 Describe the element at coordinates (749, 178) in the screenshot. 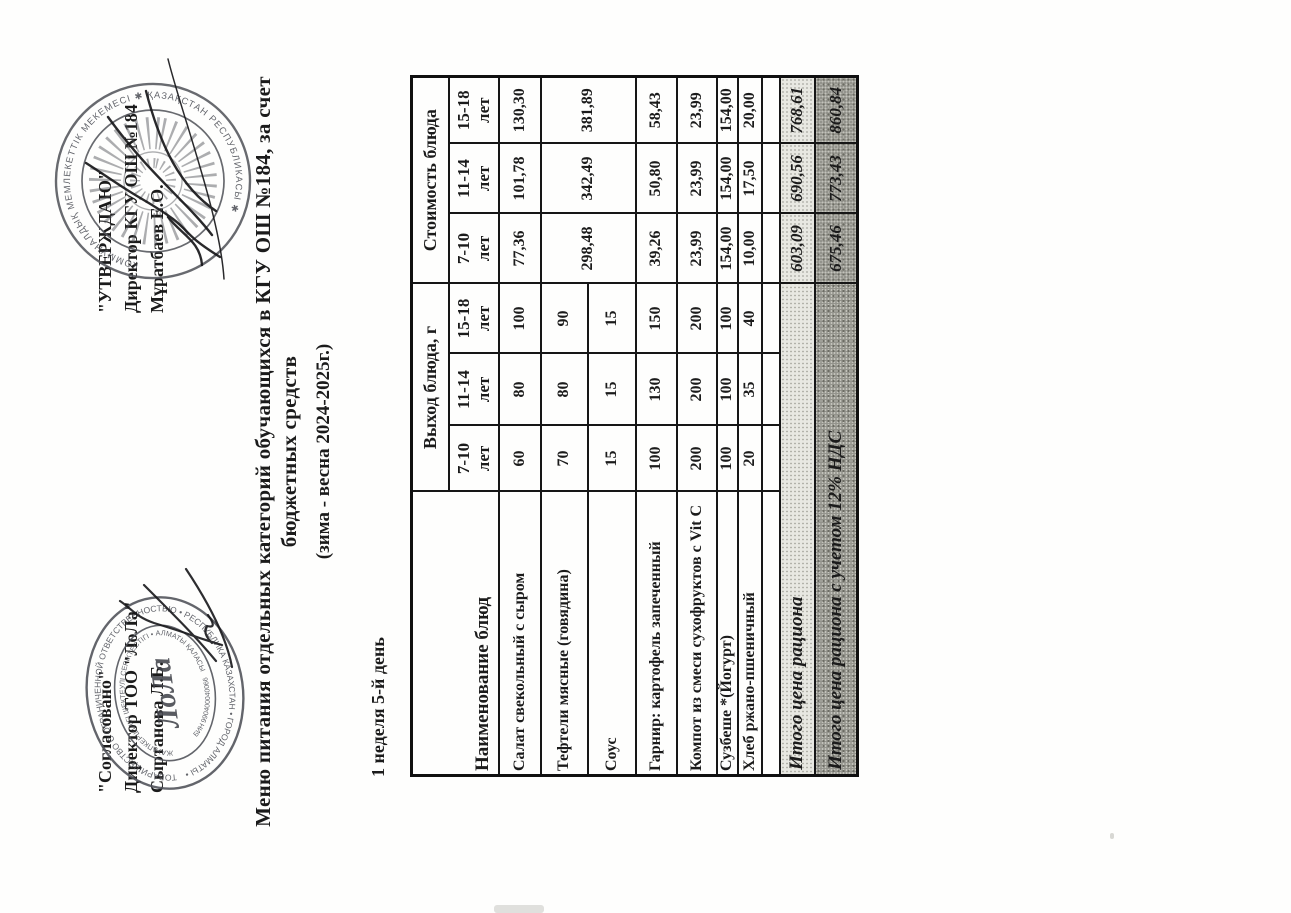

I see `cost-value: 17,50` at that location.